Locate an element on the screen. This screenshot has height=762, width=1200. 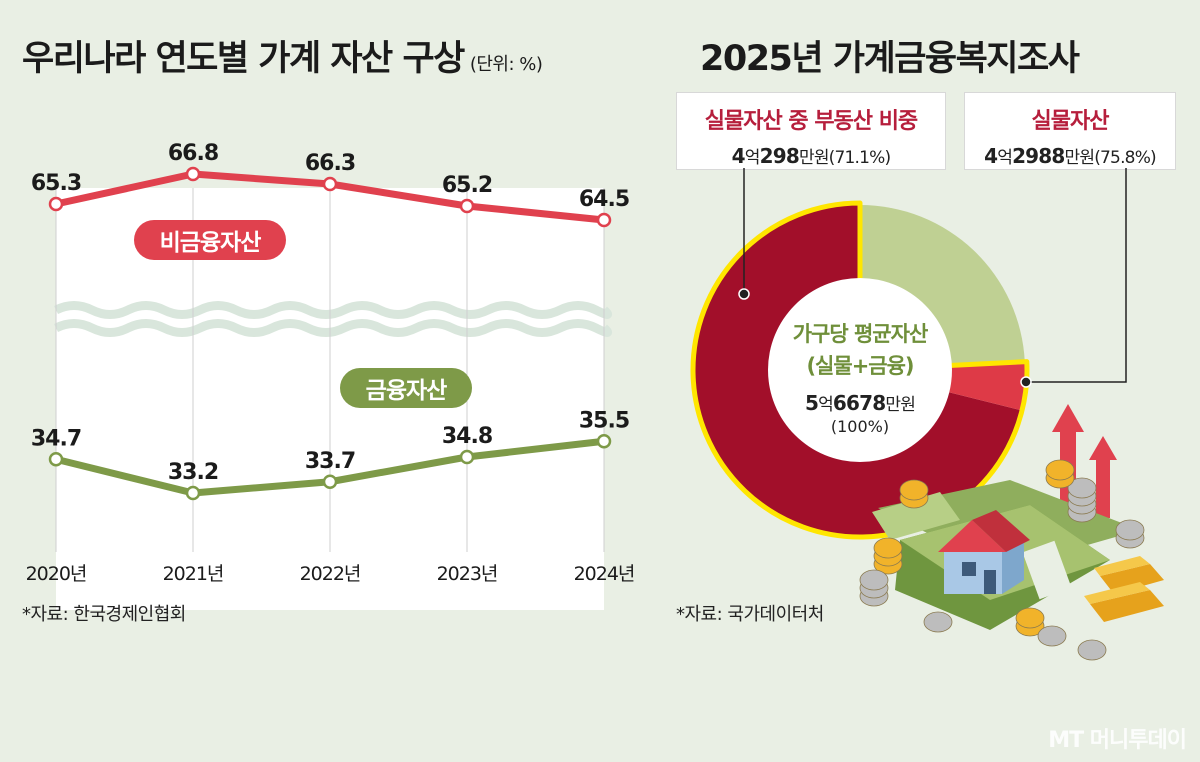
x-tick-label-1: 2021년 is located at coordinates (193, 574).